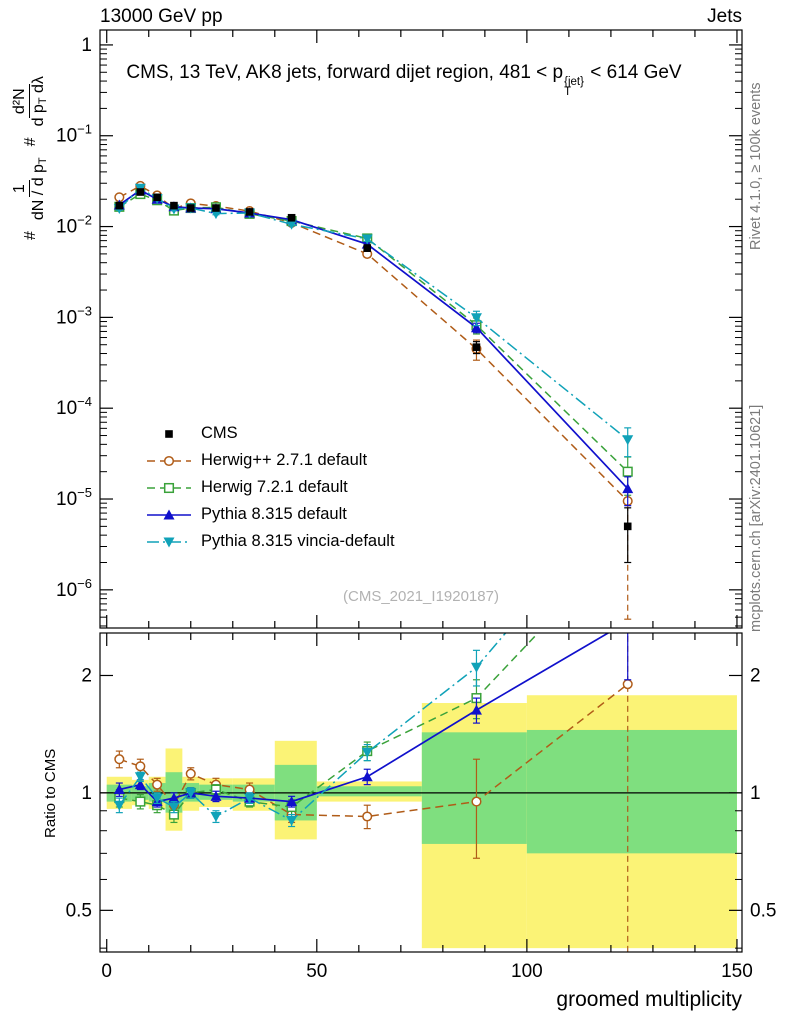 The height and width of the screenshot is (1024, 786). What do you see at coordinates (38, 115) in the screenshot?
I see `ylabel-frac2-den-text: d p` at bounding box center [38, 115].